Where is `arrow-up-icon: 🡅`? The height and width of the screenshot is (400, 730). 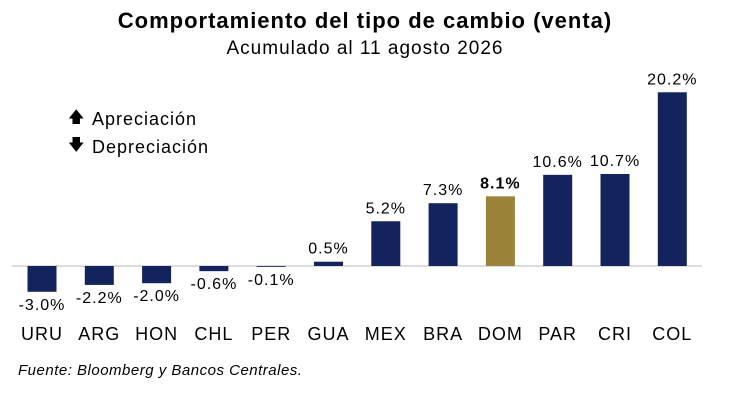
arrow-up-icon: 🡅 is located at coordinates (77, 117).